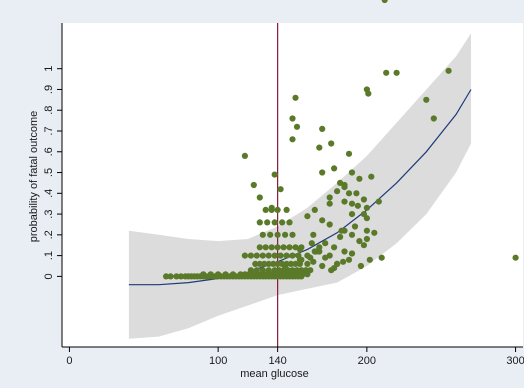 This screenshot has width=524, height=388. I want to click on y-tick-label: .4, so click(49, 193).